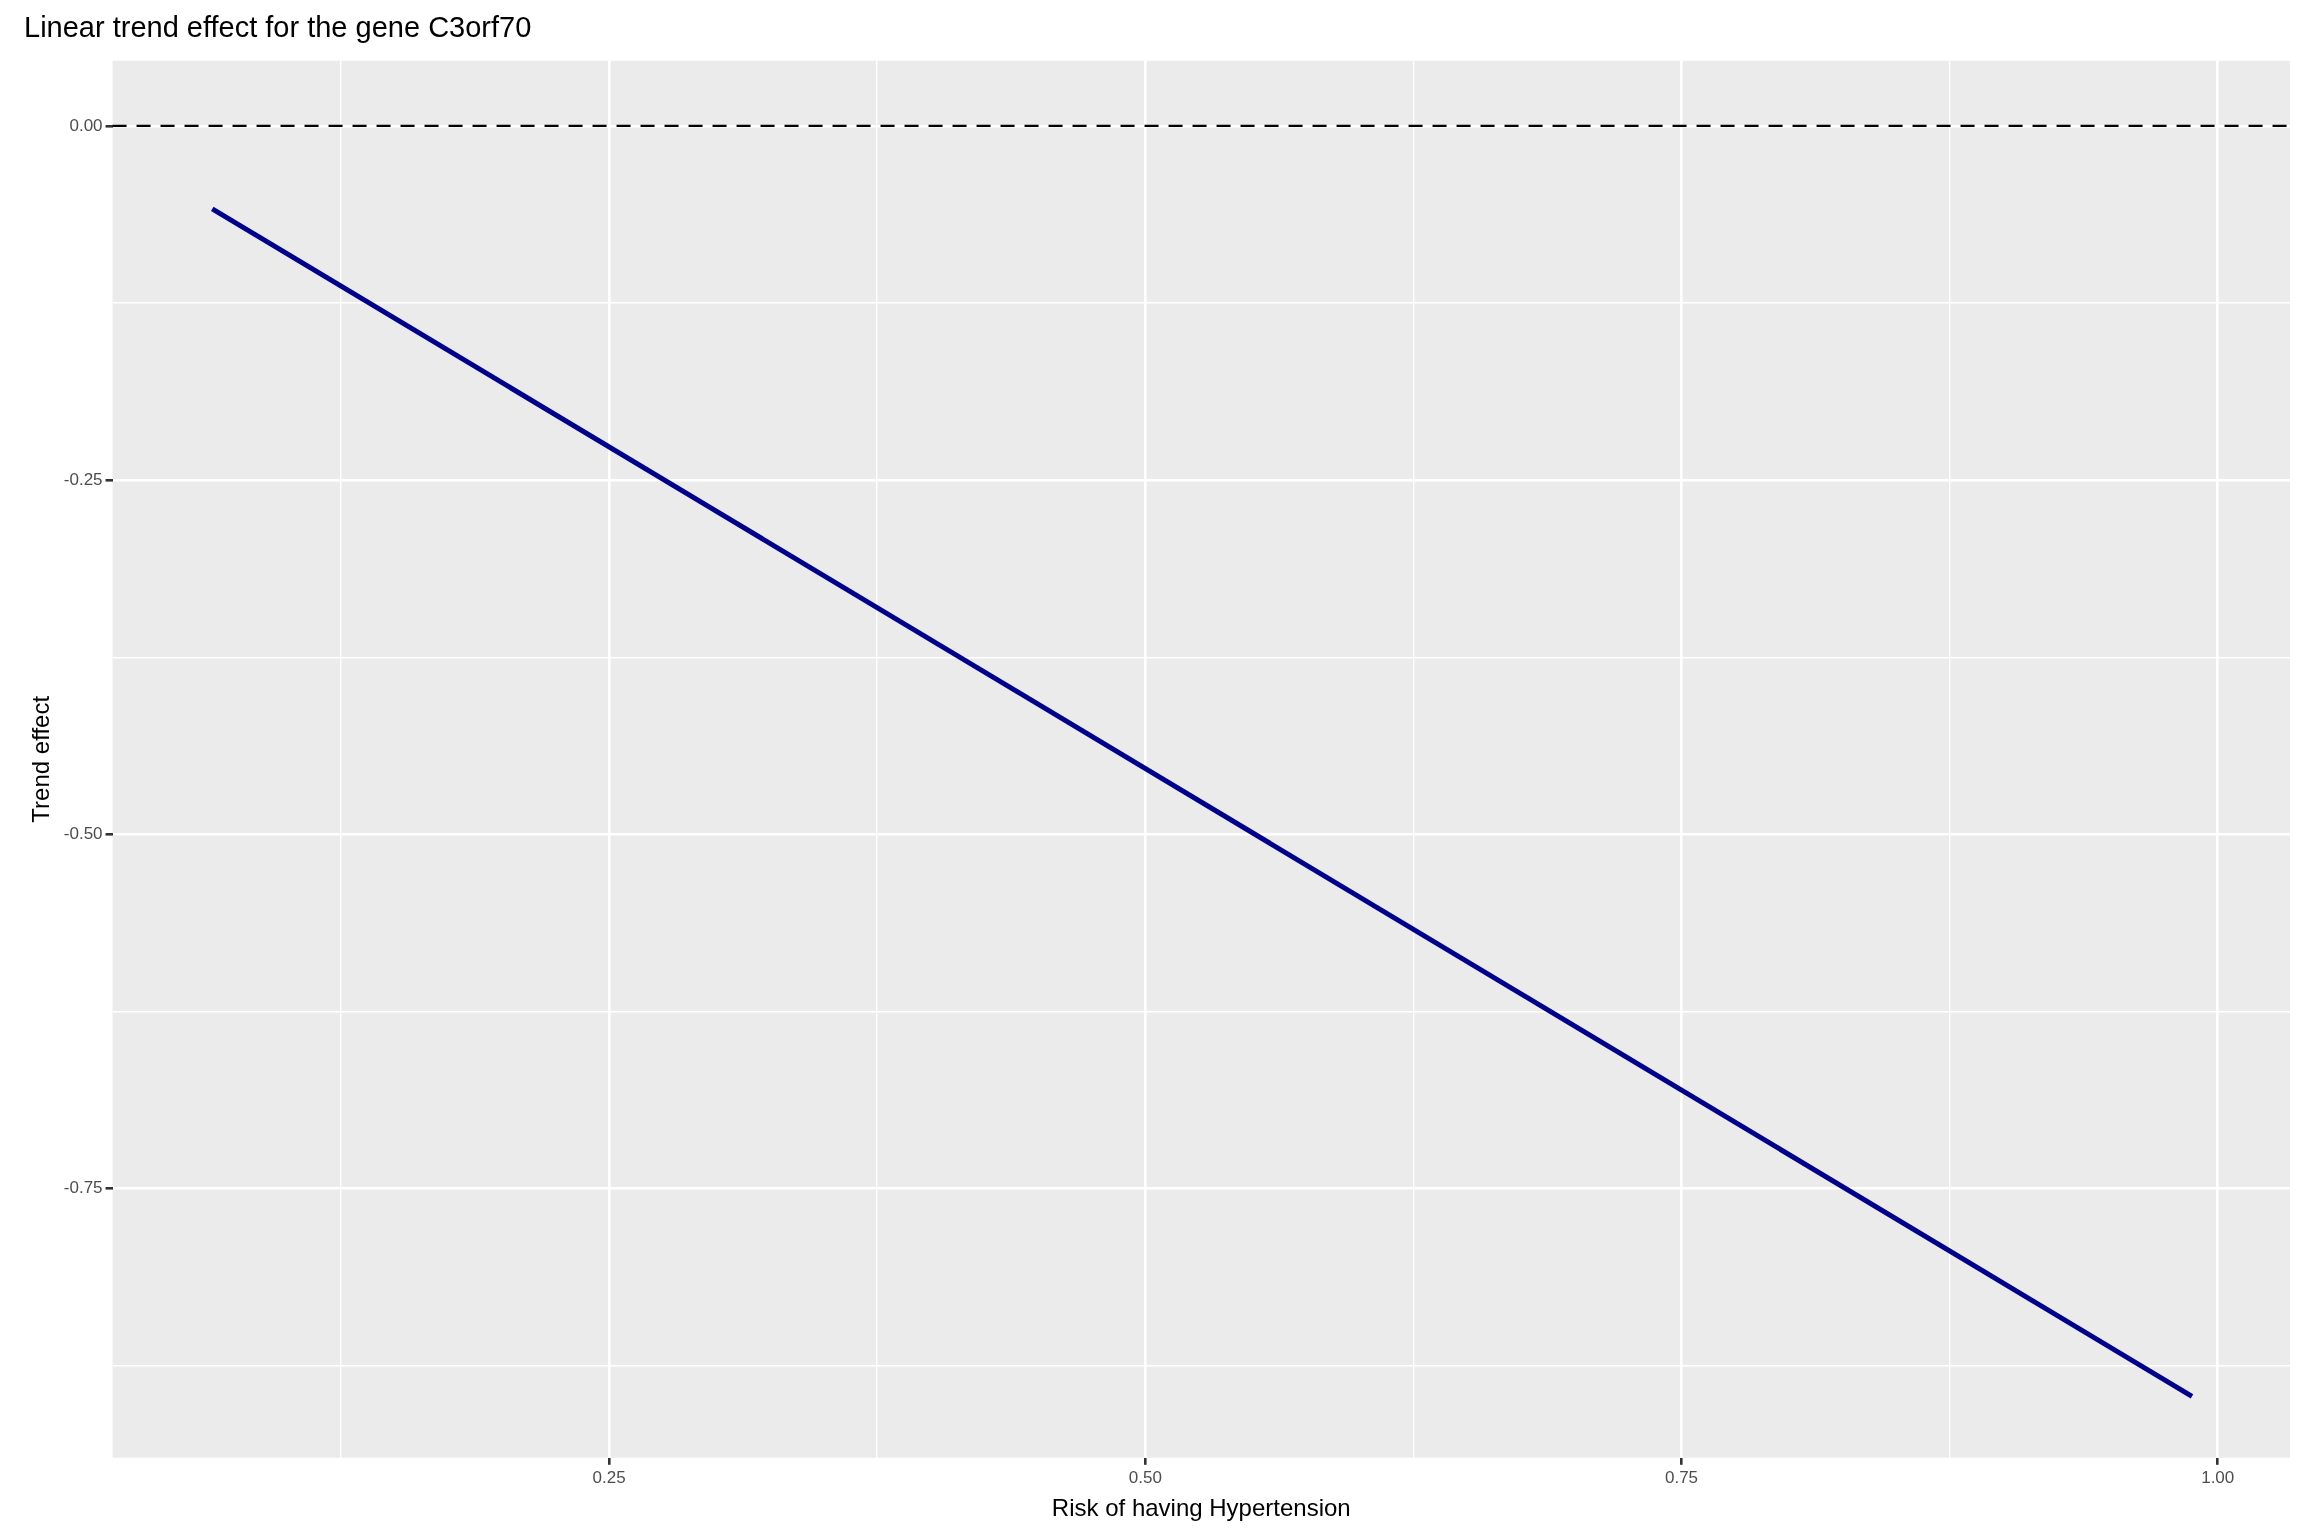  What do you see at coordinates (2218, 1477) in the screenshot?
I see `x-tick-label: 1.00` at bounding box center [2218, 1477].